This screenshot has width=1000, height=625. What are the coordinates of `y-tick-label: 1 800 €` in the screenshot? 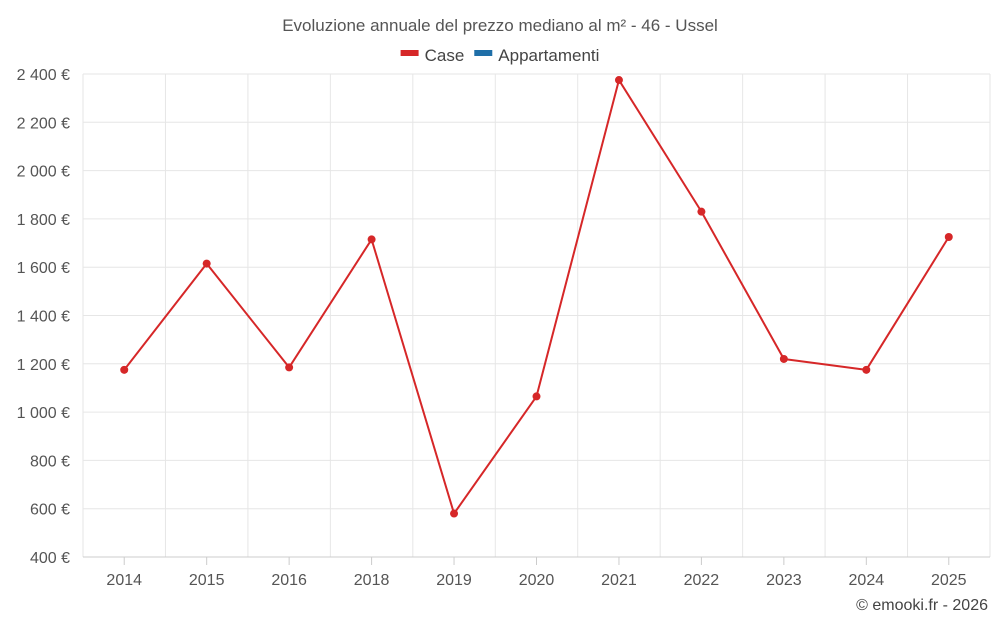 It's located at (43, 220).